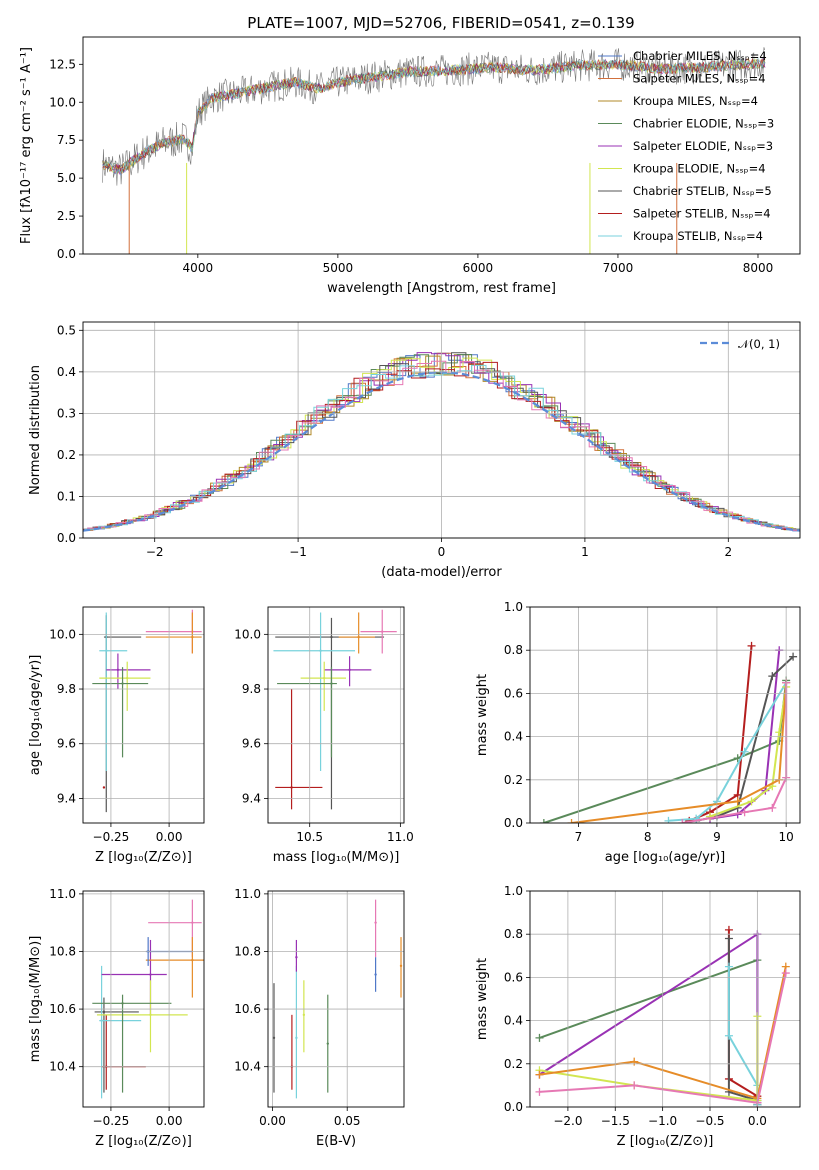 The width and height of the screenshot is (819, 1170). Describe the element at coordinates (513, 693) in the screenshot. I see `y-tick-label: 0.6` at that location.